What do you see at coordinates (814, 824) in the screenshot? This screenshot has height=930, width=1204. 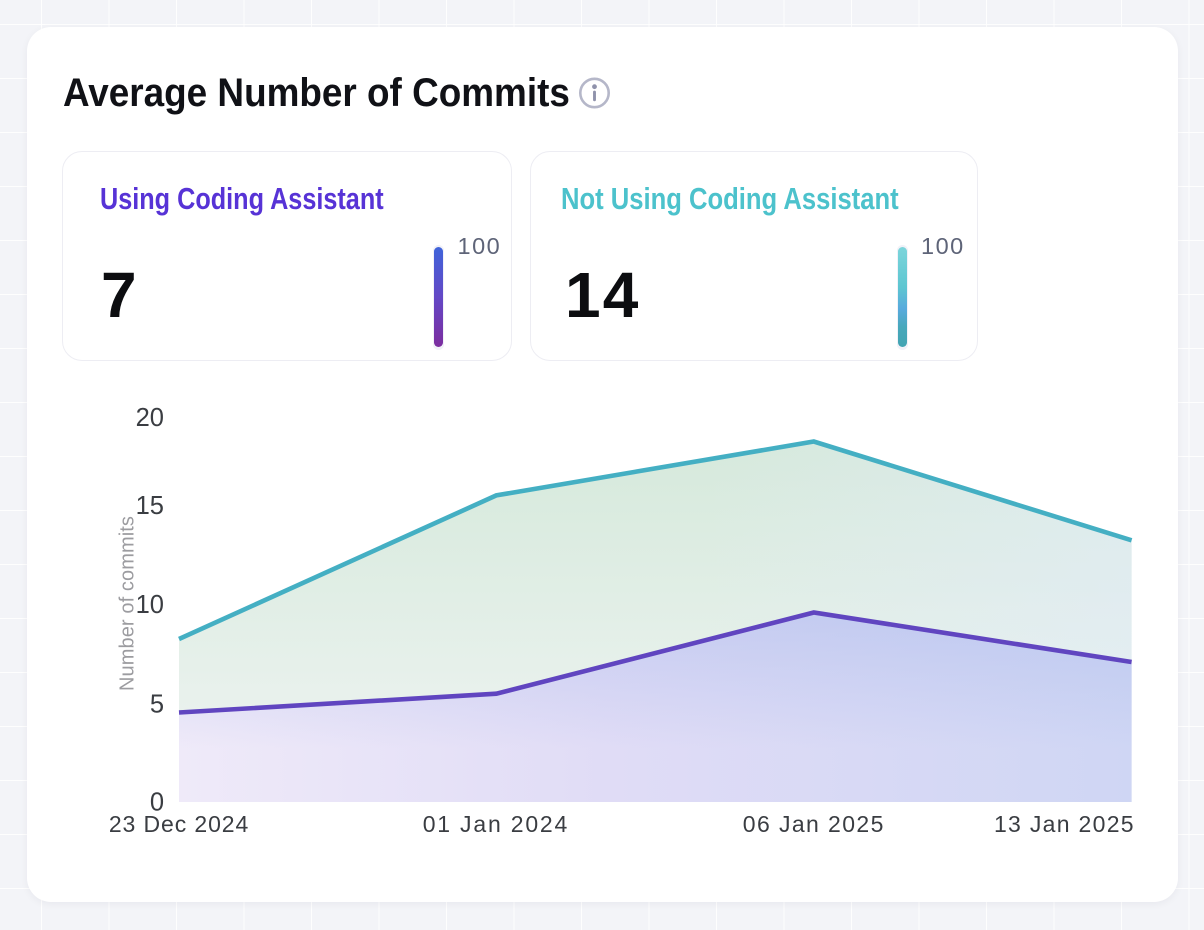 I see `svg-text: 06 Jan 2025` at bounding box center [814, 824].